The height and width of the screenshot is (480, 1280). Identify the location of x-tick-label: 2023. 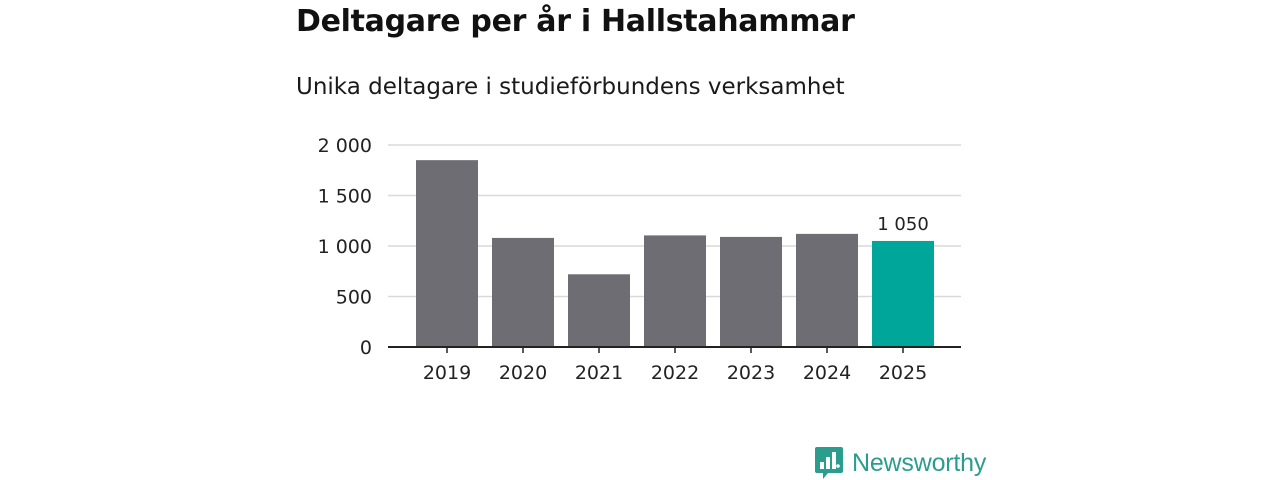
(751, 373).